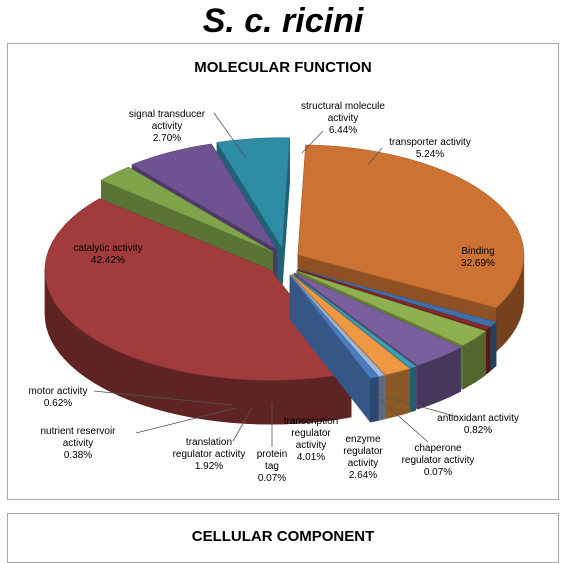  I want to click on data-label-transporter-activity: transporter activity 5.24%, so click(419, 151).